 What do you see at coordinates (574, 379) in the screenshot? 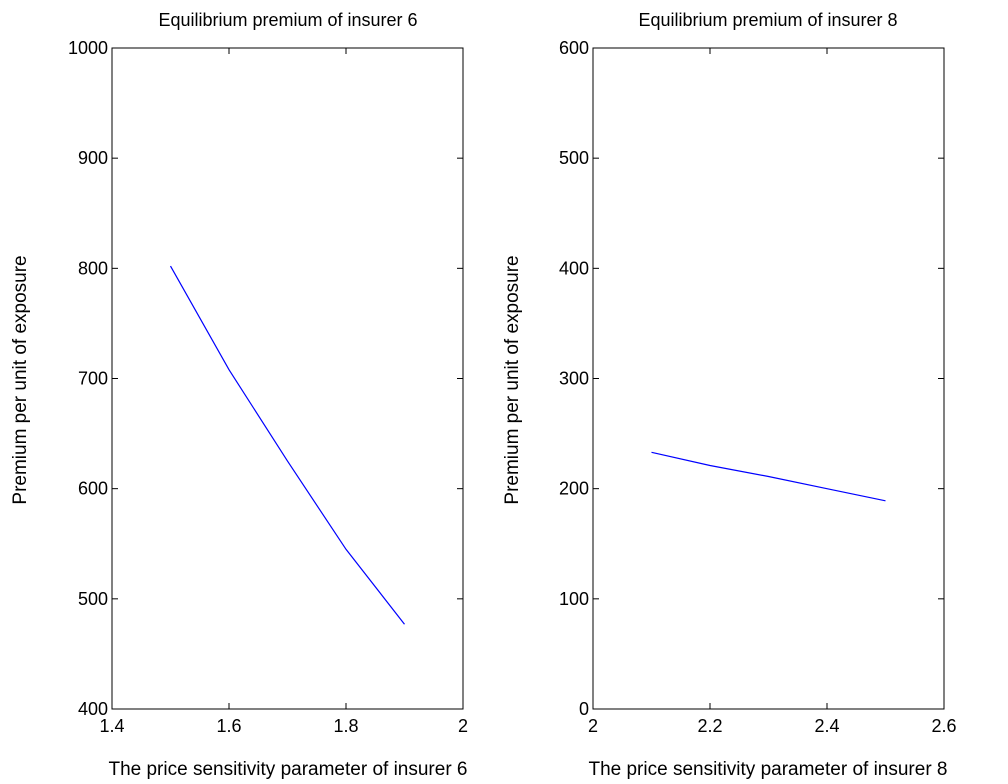
I see `y-tick-label: 300` at bounding box center [574, 379].